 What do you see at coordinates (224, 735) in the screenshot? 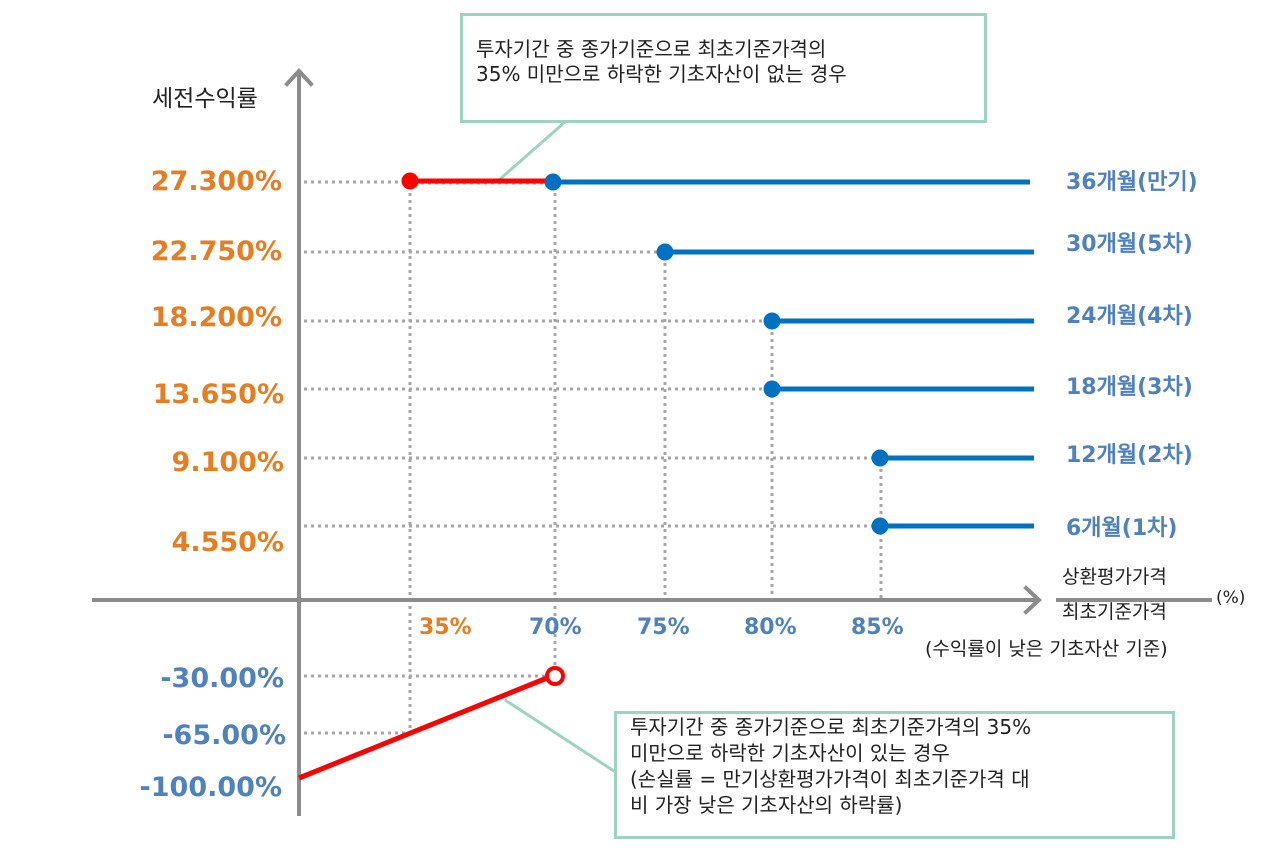
I see `y-tick-label-negative: -65.00%` at bounding box center [224, 735].